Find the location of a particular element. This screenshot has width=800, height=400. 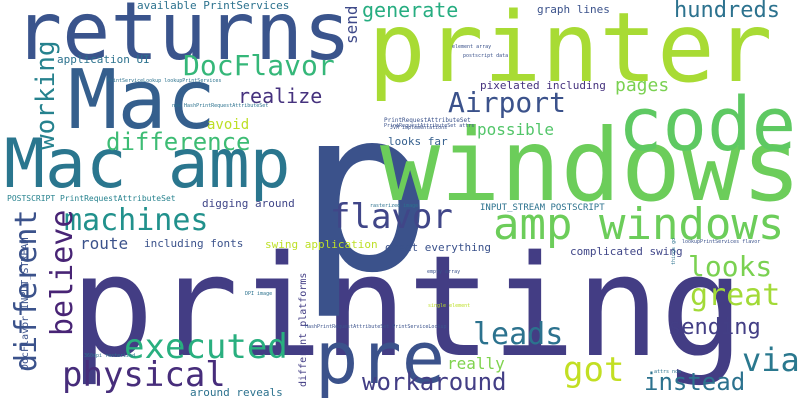

cloud-word: possible is located at coordinates (516, 129).